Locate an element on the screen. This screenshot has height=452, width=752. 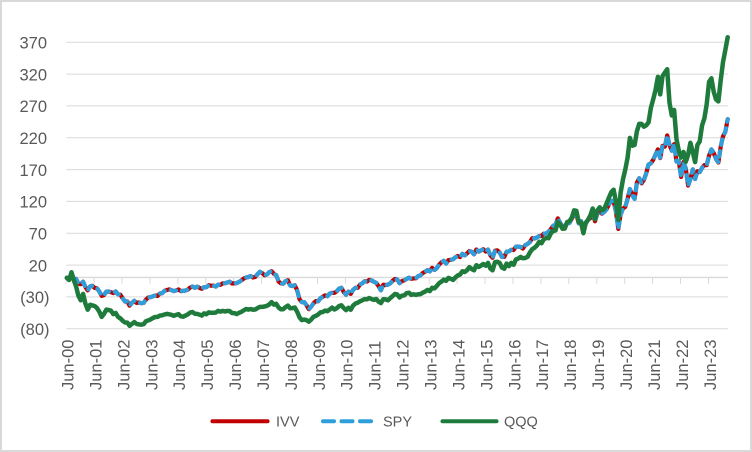
svg-text: Jun-11 is located at coordinates (376, 365).